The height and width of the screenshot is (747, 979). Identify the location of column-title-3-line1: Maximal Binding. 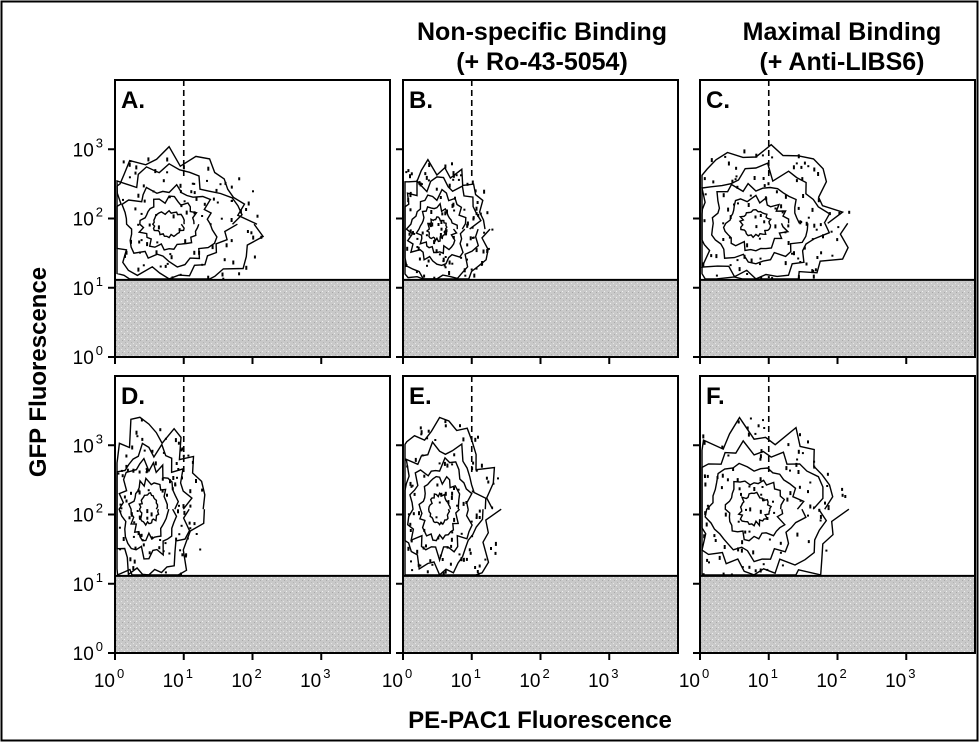
(842, 32).